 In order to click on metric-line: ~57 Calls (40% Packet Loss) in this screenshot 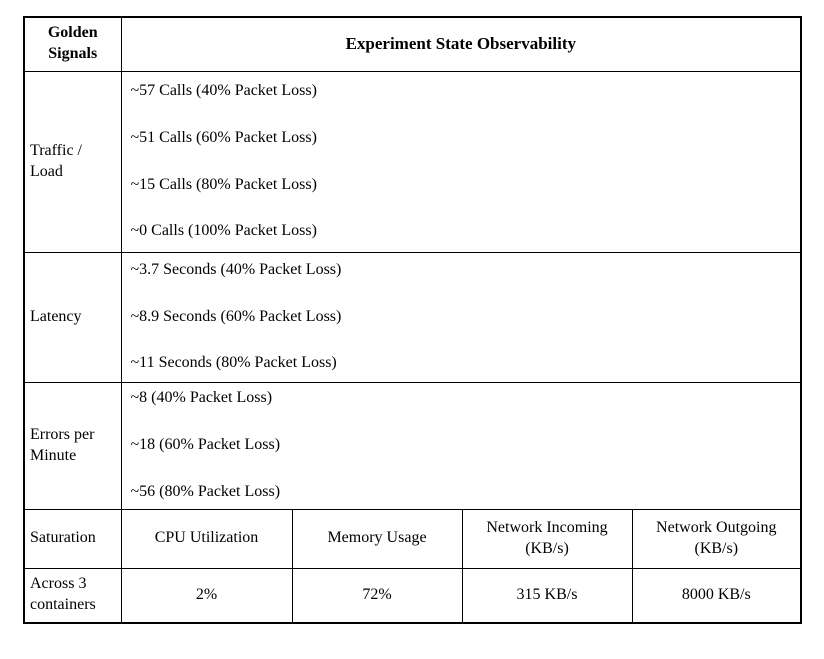, I will do `click(223, 90)`.